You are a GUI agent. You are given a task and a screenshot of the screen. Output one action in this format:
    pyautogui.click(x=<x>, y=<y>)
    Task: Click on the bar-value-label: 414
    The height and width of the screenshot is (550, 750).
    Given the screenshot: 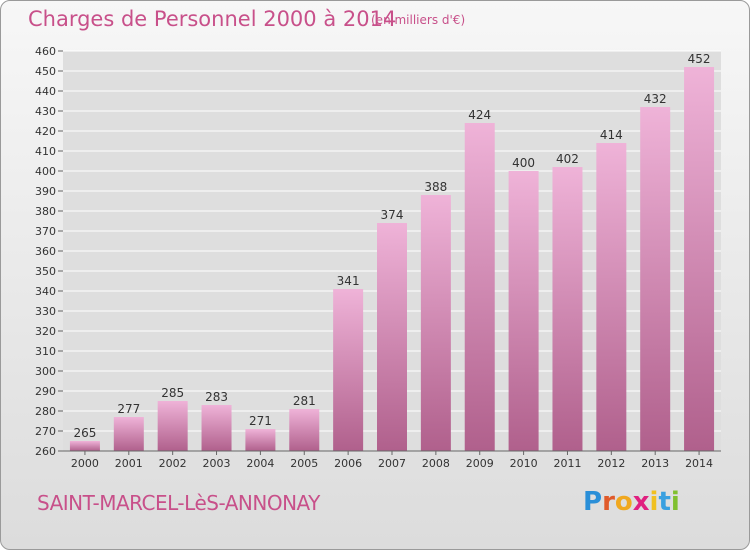 What is the action you would take?
    pyautogui.click(x=611, y=135)
    